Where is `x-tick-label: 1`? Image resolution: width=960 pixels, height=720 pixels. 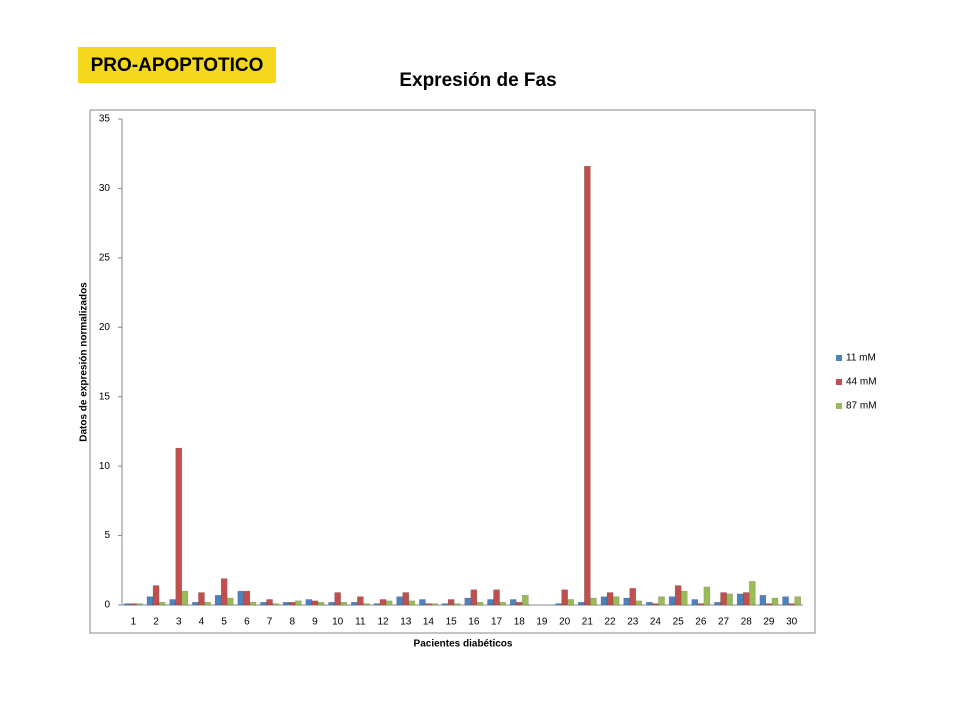
x-tick-label: 1 is located at coordinates (134, 622).